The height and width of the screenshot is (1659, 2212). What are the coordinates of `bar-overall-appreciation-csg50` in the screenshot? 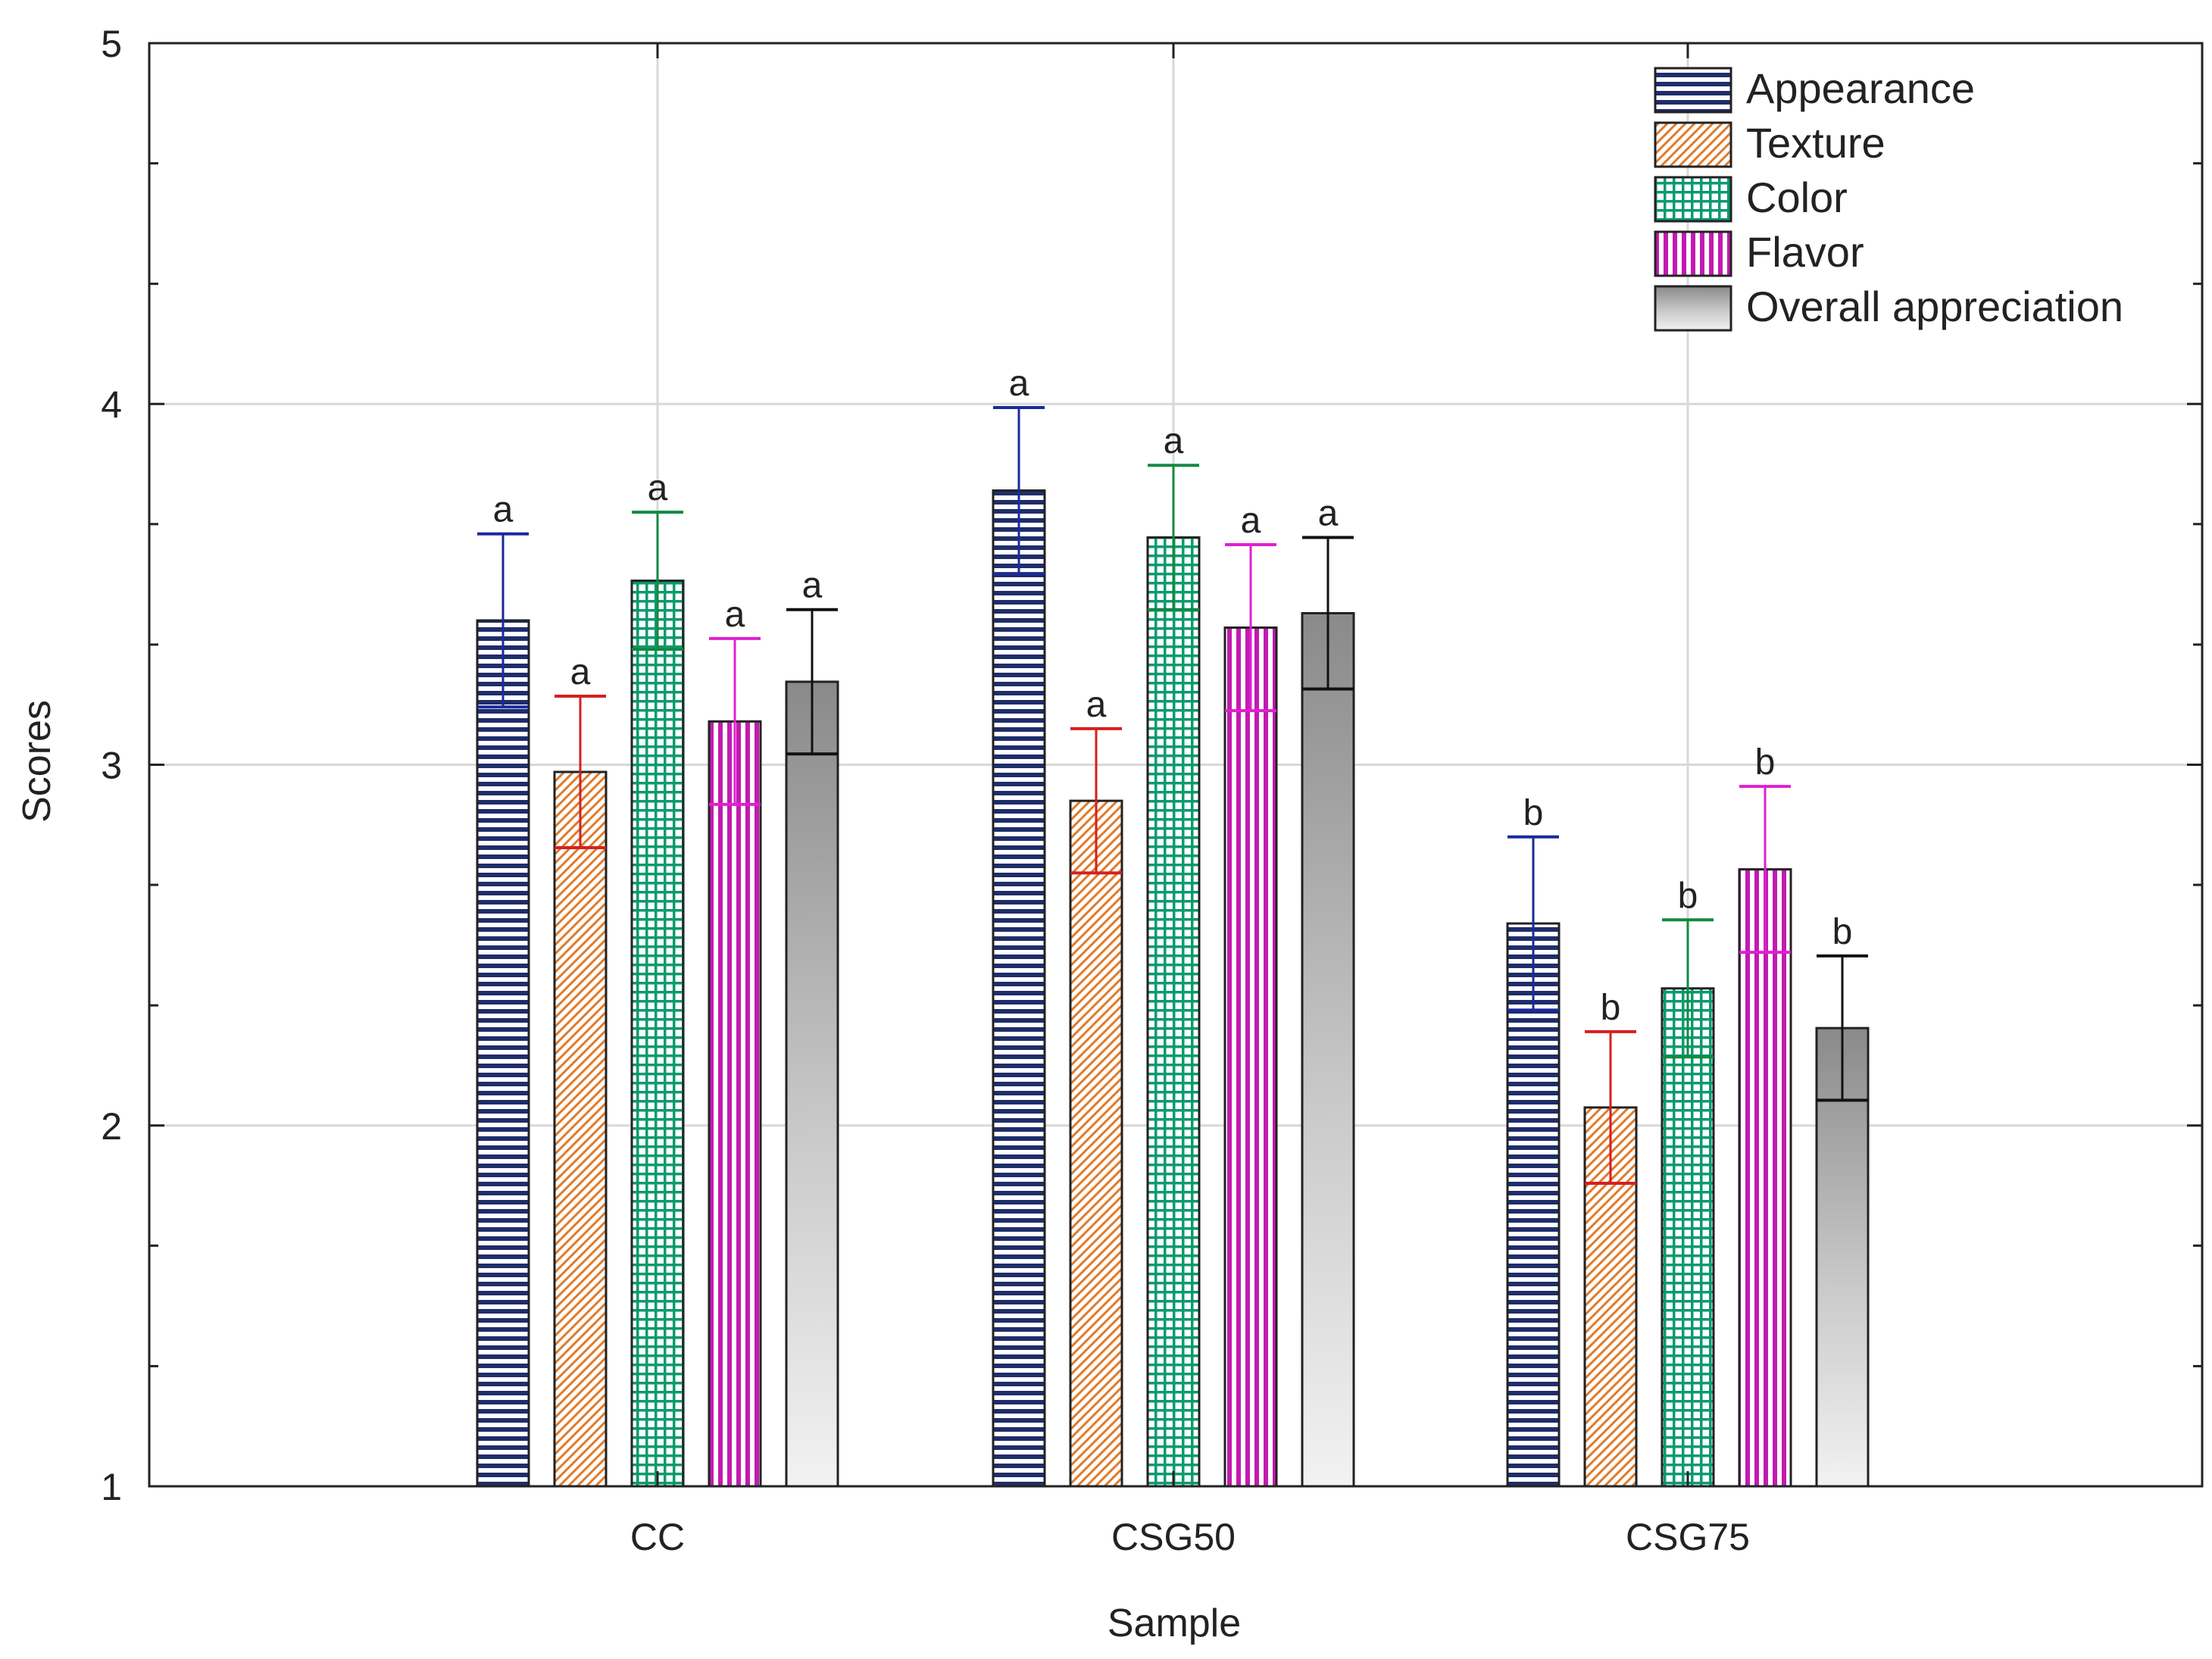 It's located at (1328, 1049).